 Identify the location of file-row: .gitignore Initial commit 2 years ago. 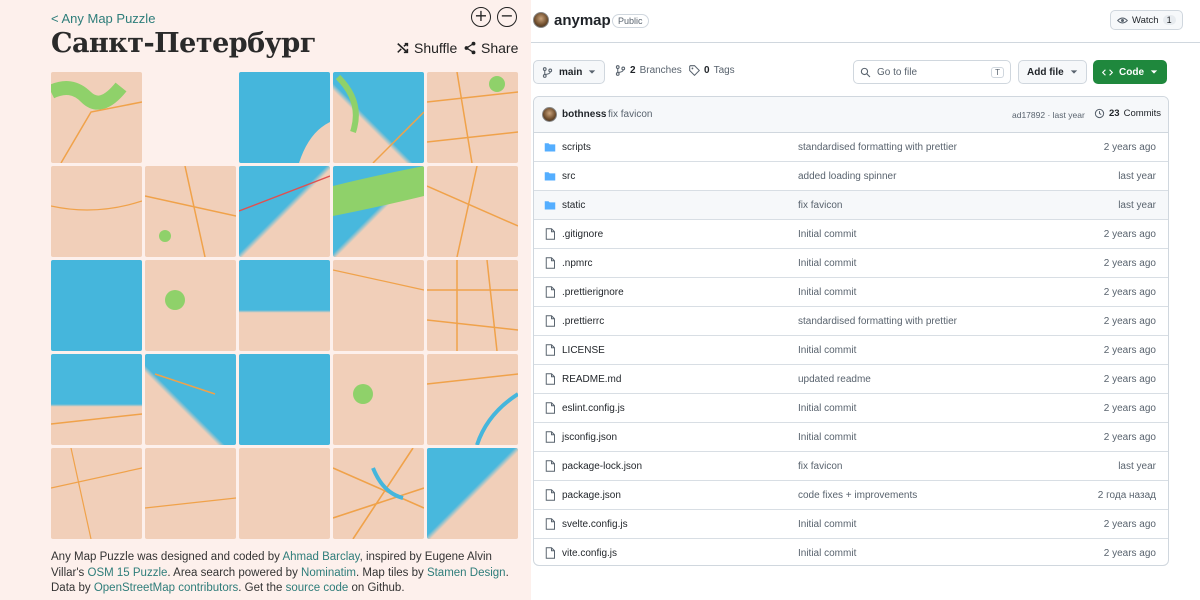
(851, 234).